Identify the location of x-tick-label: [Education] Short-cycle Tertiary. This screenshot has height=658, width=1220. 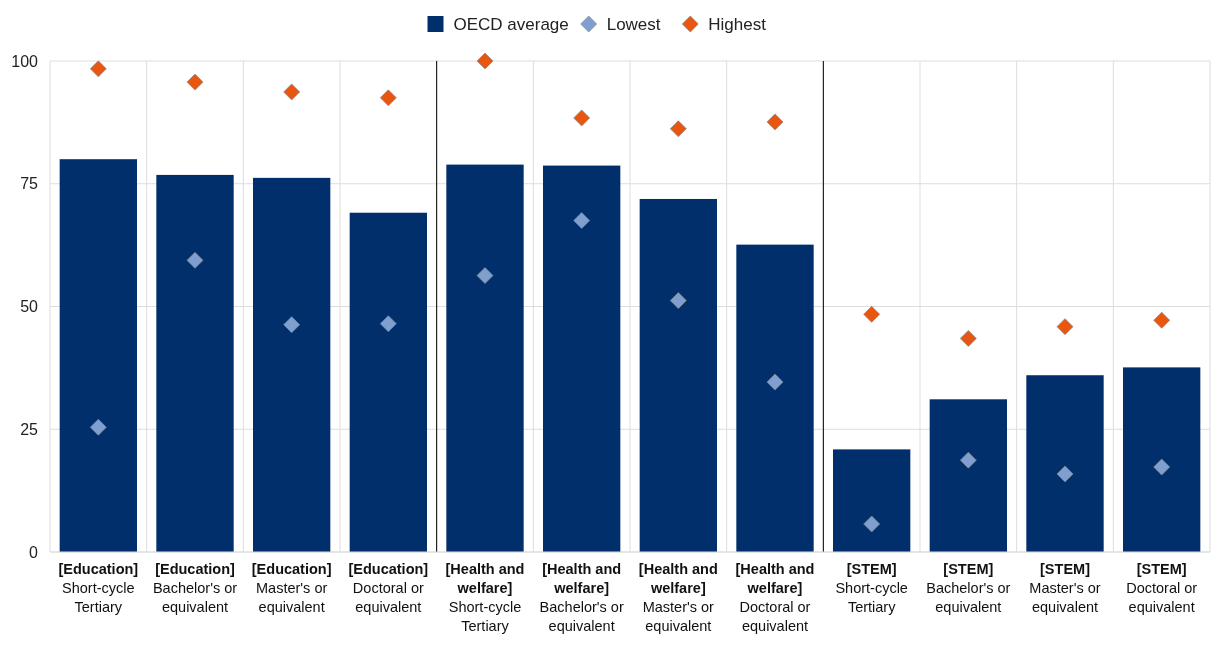
(98, 588).